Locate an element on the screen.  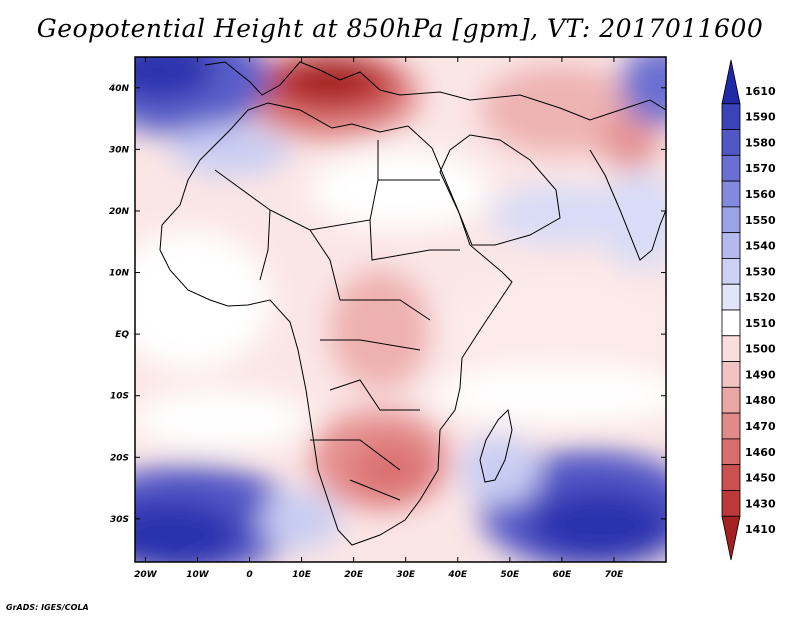
y-tick-label: 10N is located at coordinates (119, 274).